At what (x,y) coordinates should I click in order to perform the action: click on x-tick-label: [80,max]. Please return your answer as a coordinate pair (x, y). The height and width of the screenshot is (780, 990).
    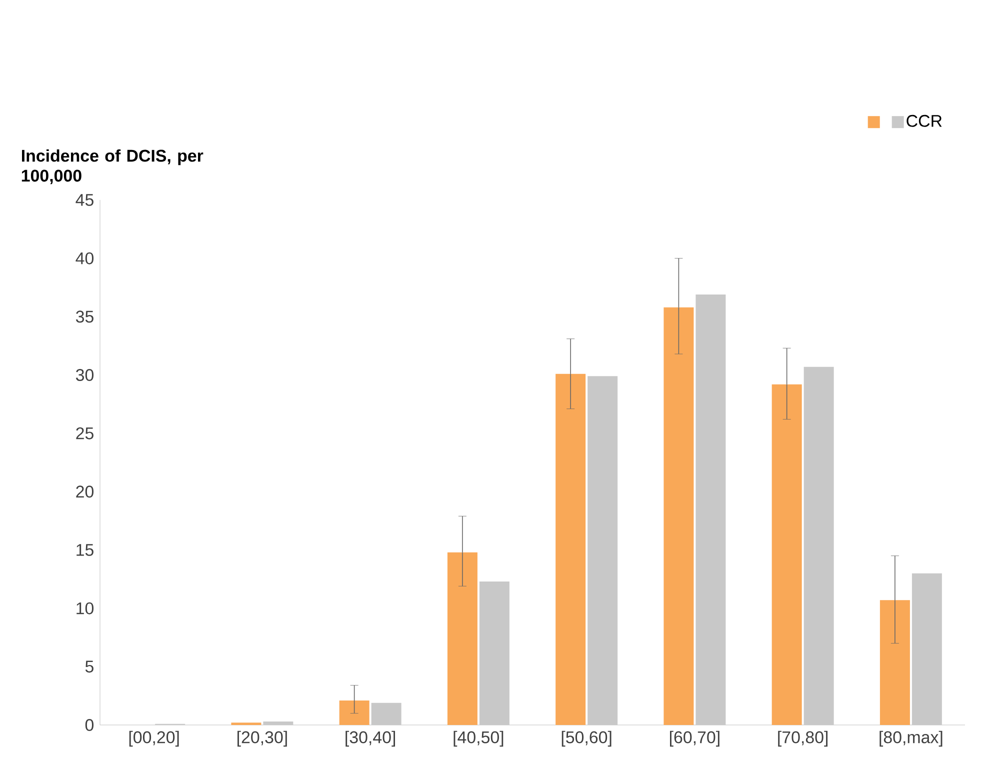
    Looking at the image, I should click on (911, 738).